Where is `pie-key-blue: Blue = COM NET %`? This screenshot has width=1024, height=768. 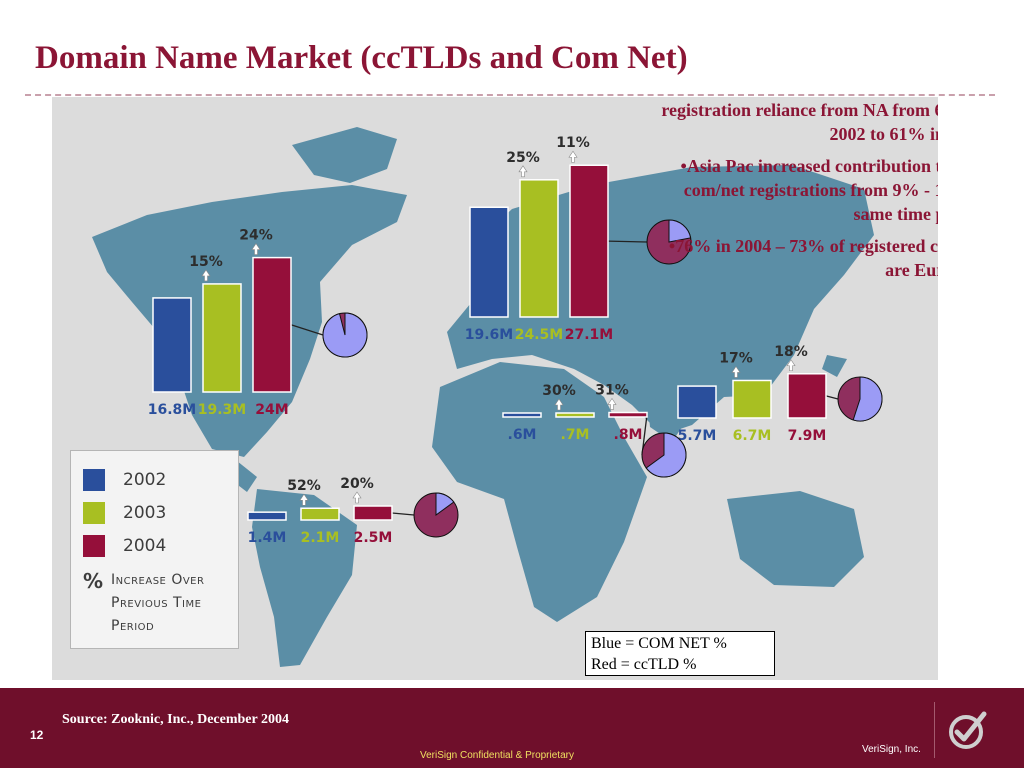
pie-key-blue: Blue = COM NET % is located at coordinates (659, 643).